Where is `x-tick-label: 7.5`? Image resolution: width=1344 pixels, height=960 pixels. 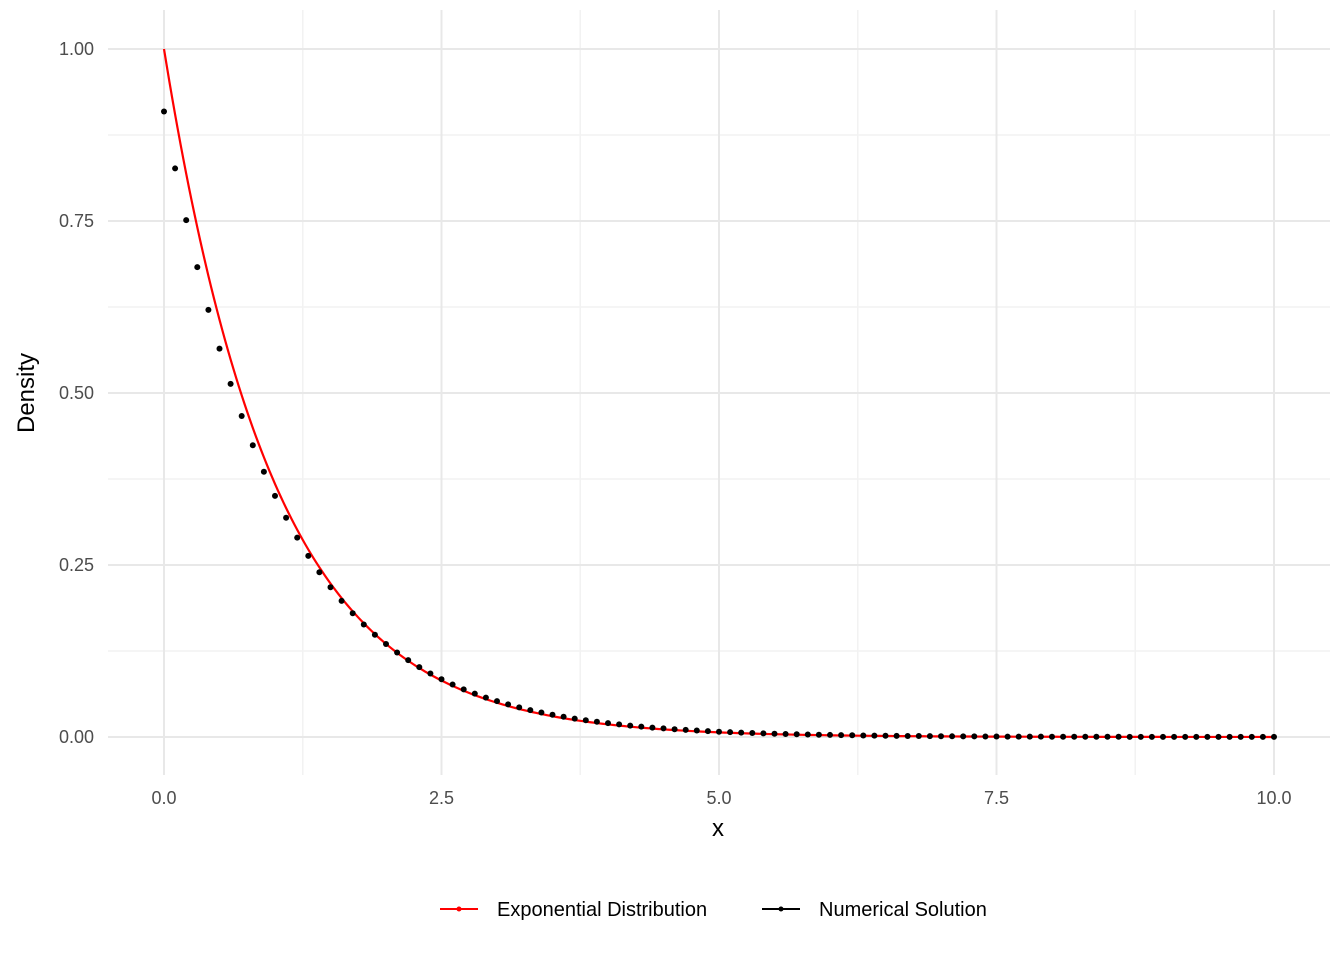 x-tick-label: 7.5 is located at coordinates (996, 798).